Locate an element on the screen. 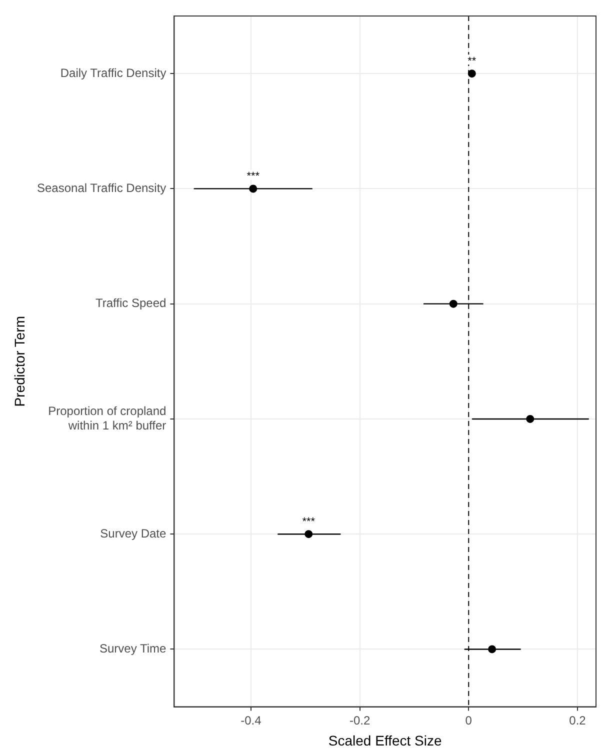 The width and height of the screenshot is (601, 756). y-tick-label: Daily Traffic Density is located at coordinates (113, 73).